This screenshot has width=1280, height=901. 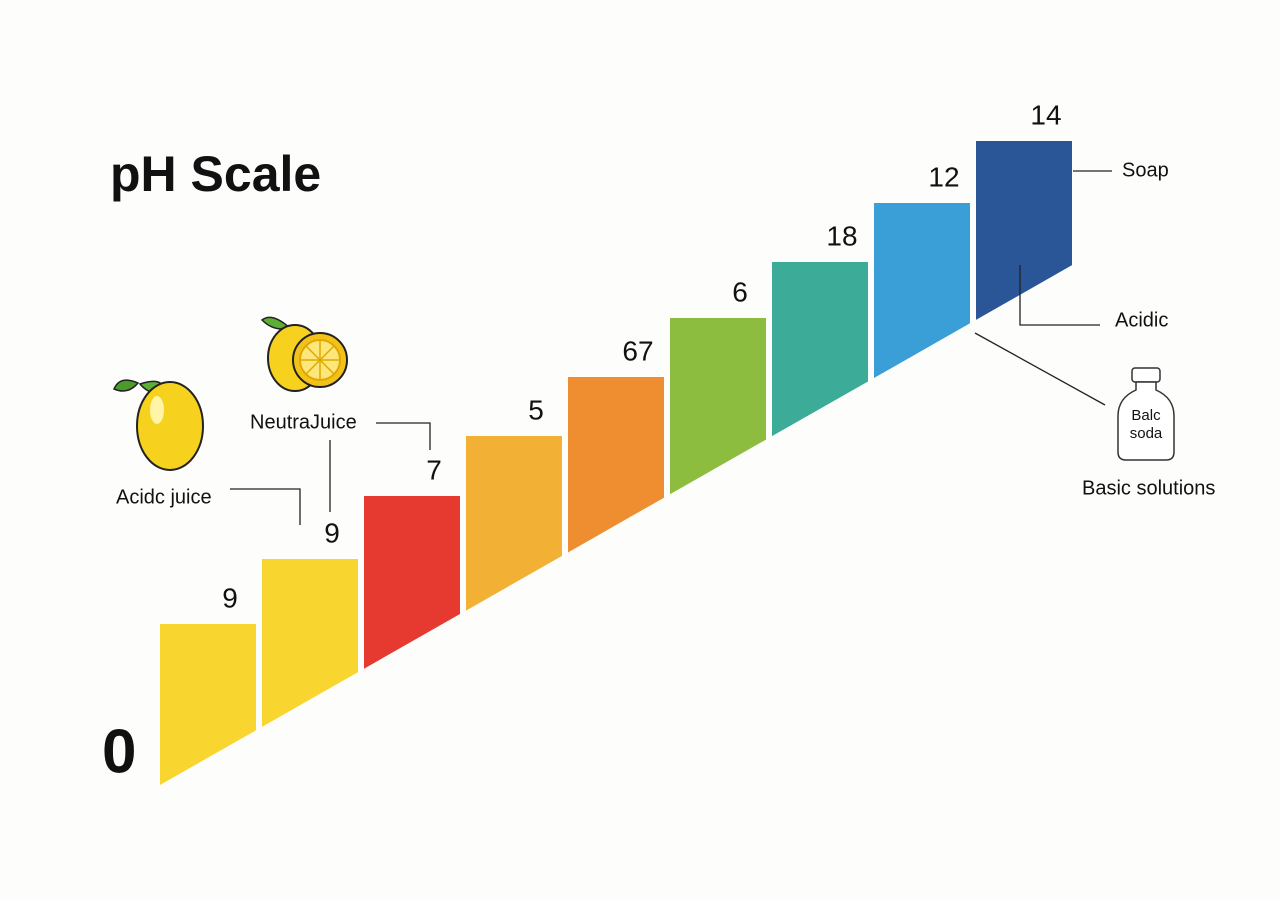 What do you see at coordinates (1148, 488) in the screenshot?
I see `annotation: Basic solutions` at bounding box center [1148, 488].